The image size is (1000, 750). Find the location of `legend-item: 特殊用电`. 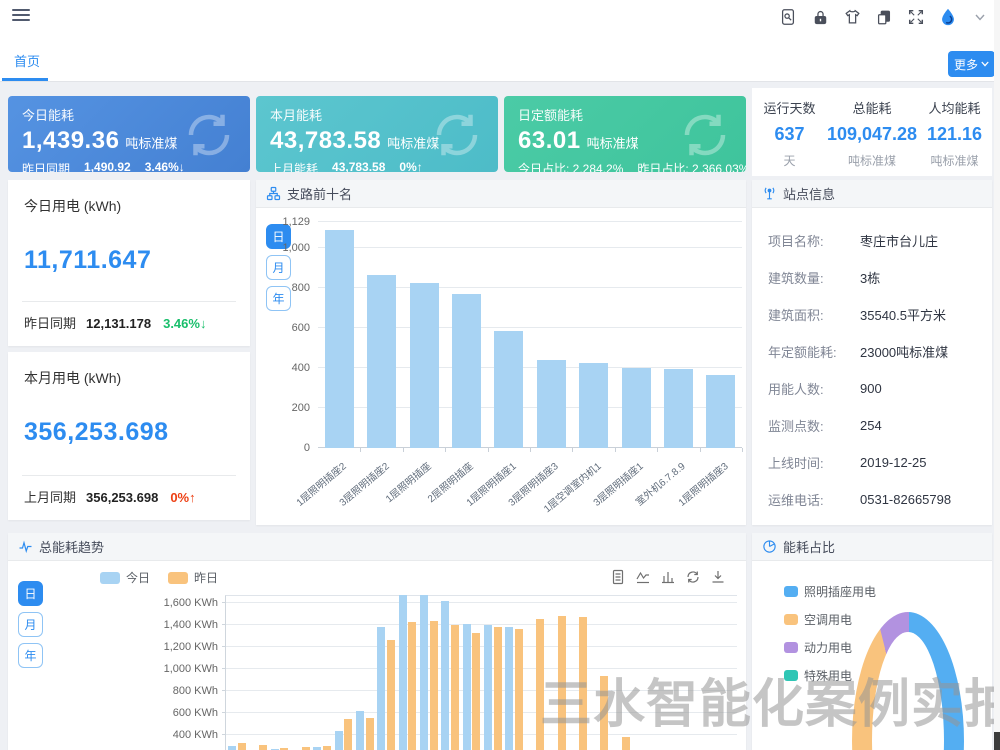

legend-item: 特殊用电 is located at coordinates (830, 675).